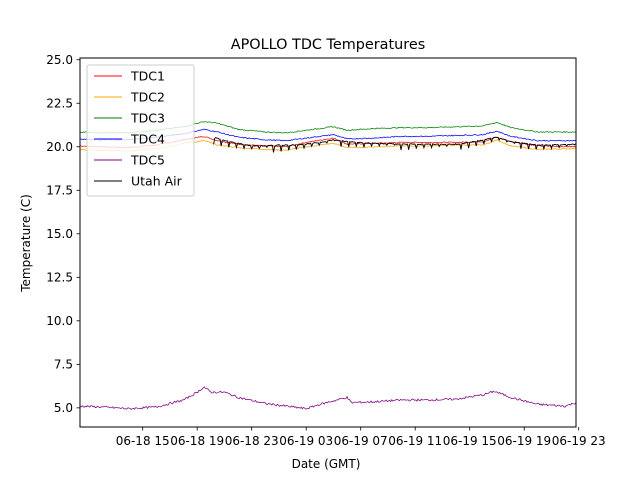 This screenshot has height=480, width=640. I want to click on x-tick-label: 06-18 15, so click(143, 441).